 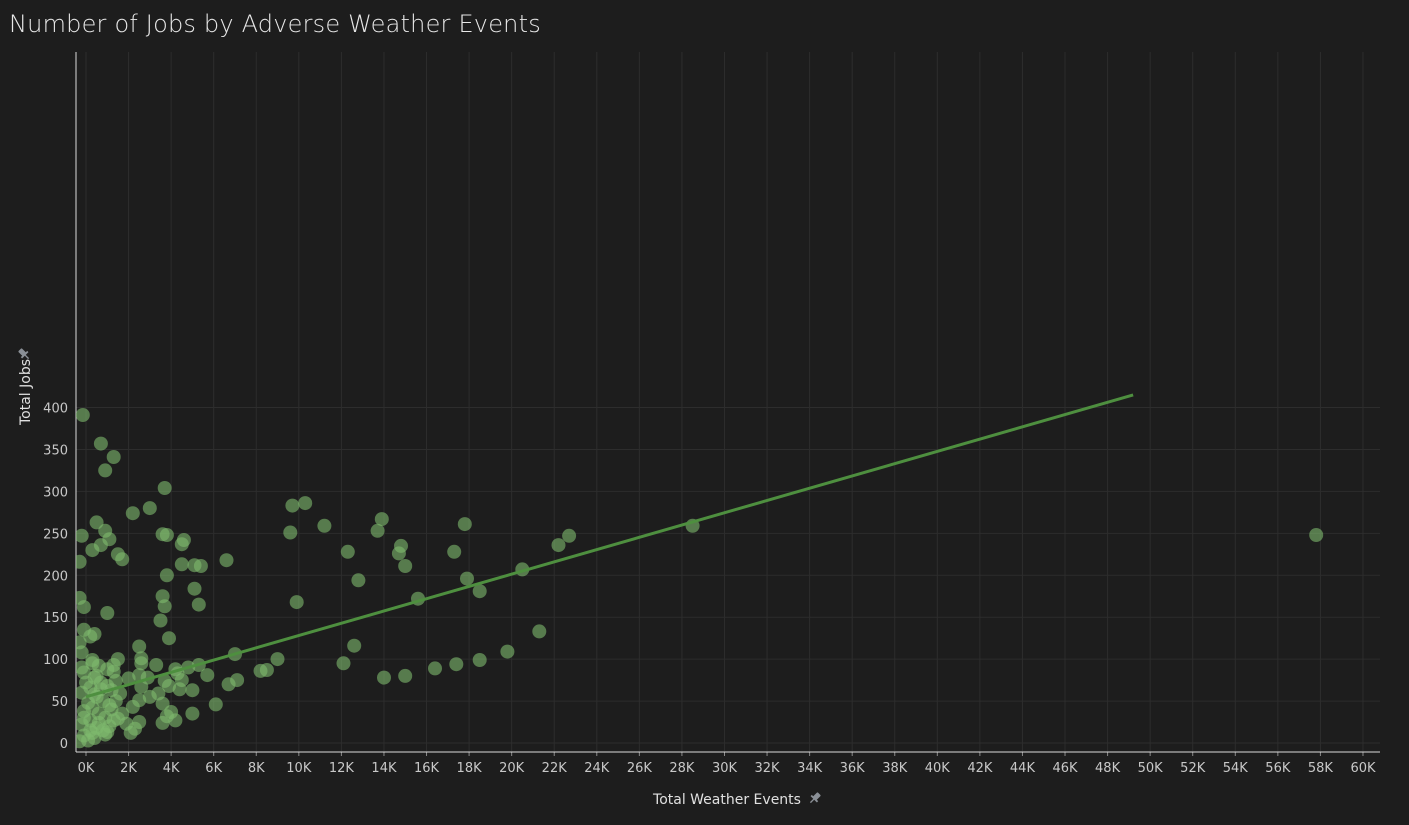 I want to click on x-tick-label: 58K, so click(x=1321, y=768).